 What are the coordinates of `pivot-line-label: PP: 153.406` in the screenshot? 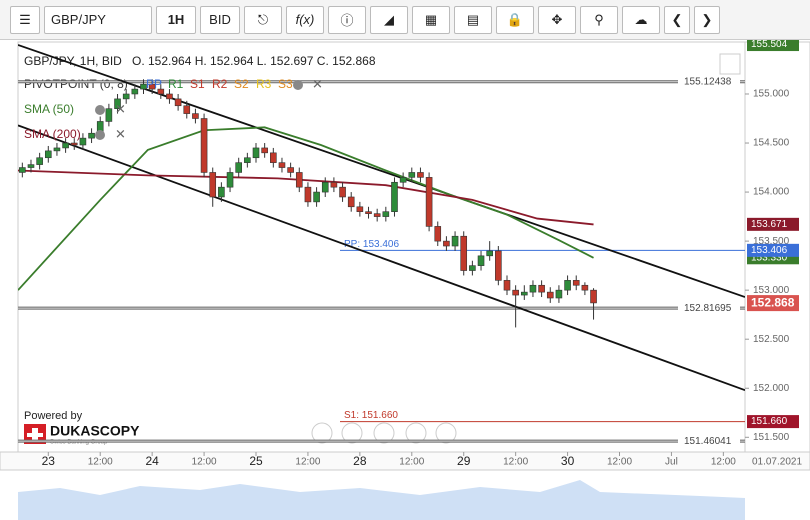 It's located at (371, 244).